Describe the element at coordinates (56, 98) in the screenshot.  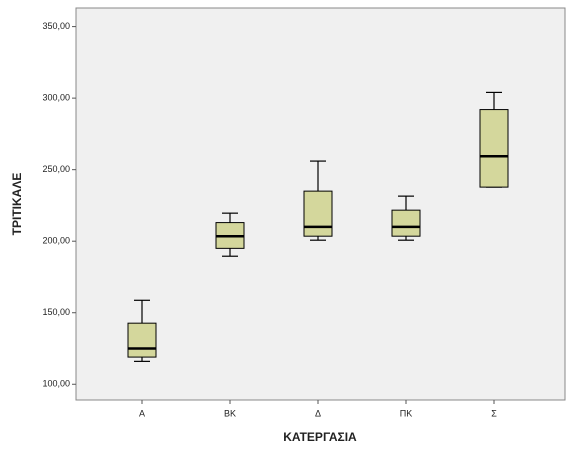
I see `y-tick-label: 300,00` at that location.